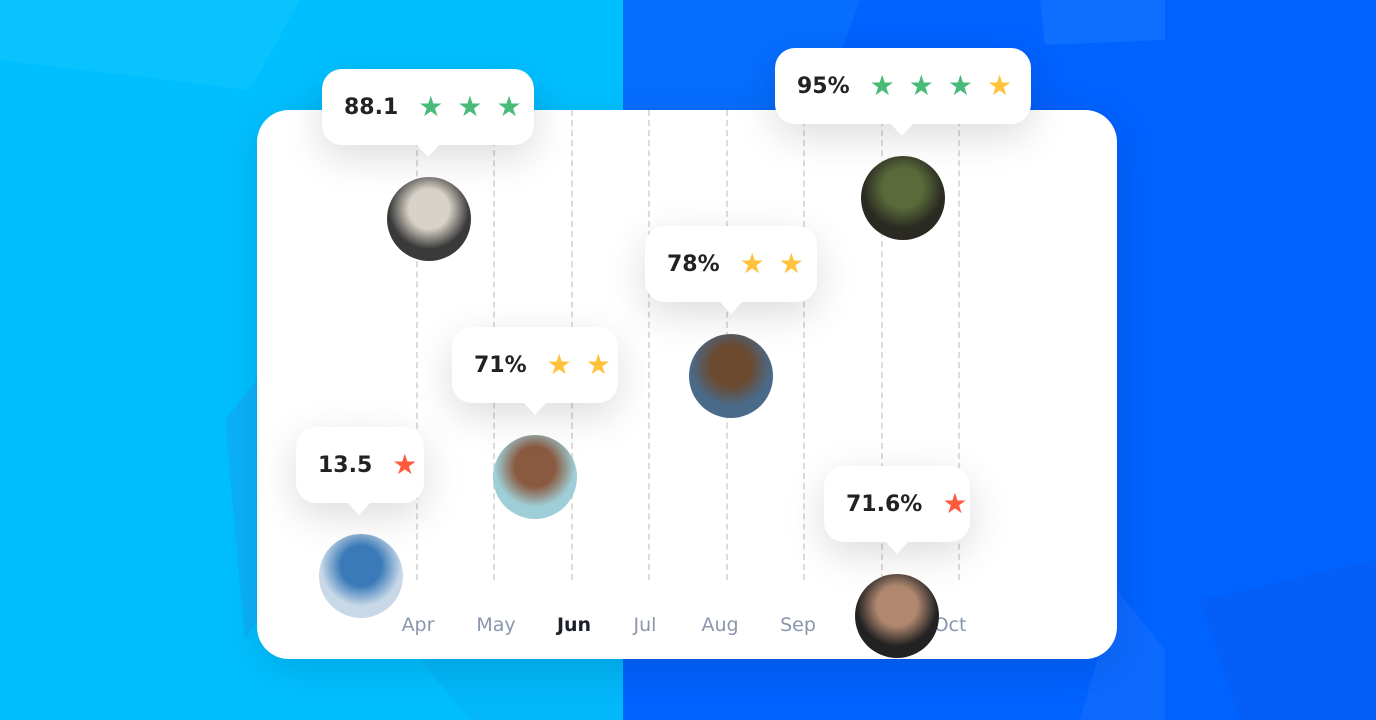 This screenshot has height=720, width=1376. What do you see at coordinates (500, 365) in the screenshot?
I see `rating-value: 71%` at bounding box center [500, 365].